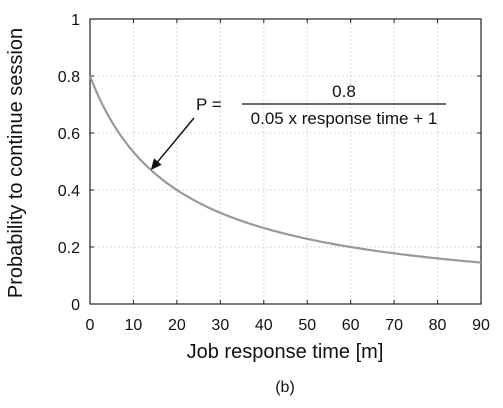 Image resolution: width=503 pixels, height=408 pixels. Describe the element at coordinates (481, 325) in the screenshot. I see `x-tick-label: 90` at that location.